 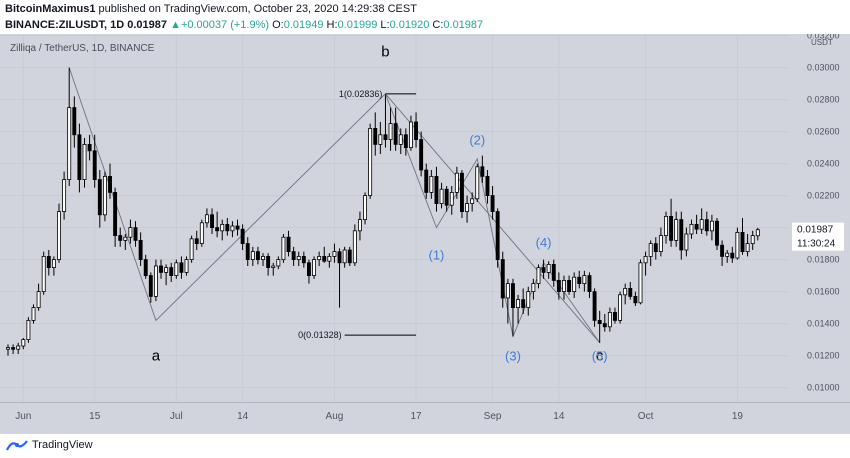 I want to click on time-tick-label: Oct, so click(x=646, y=416).